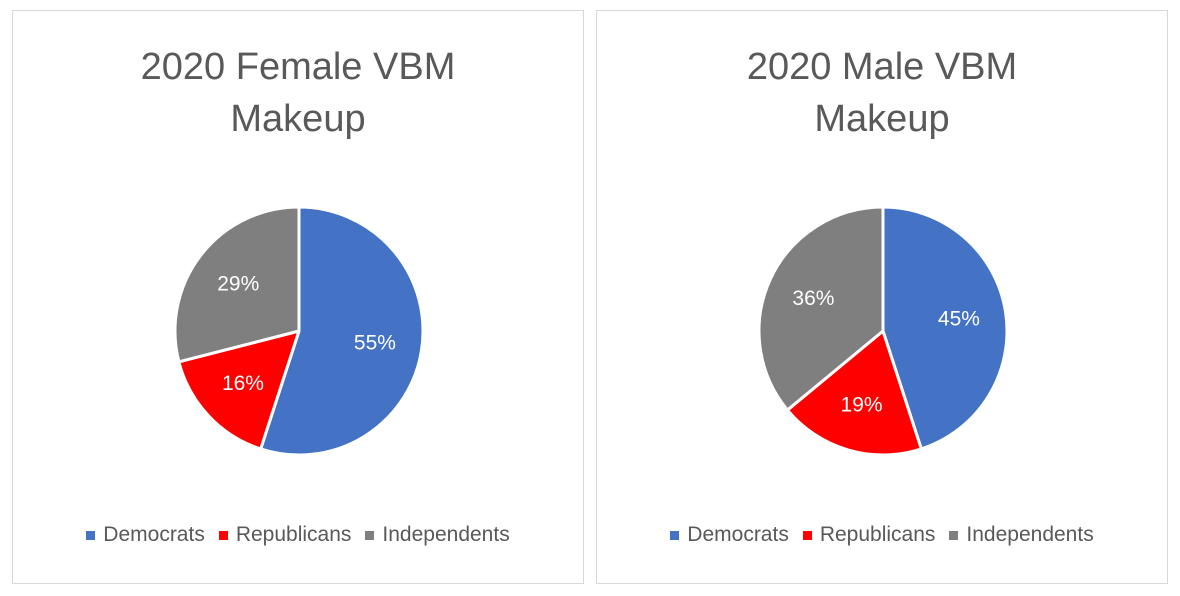 Image resolution: width=1180 pixels, height=596 pixels. Describe the element at coordinates (882, 93) in the screenshot. I see `chart-title: 2020 Male VBM Makeup` at that location.